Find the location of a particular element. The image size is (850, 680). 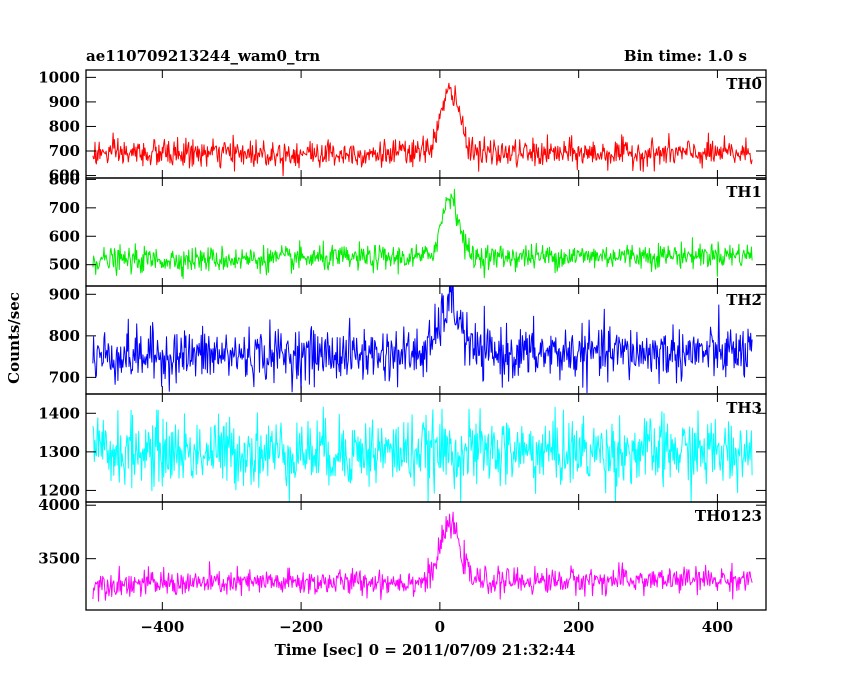

x-axis-label: Time [sec] 0 = 2011/07/09 21:32:44 is located at coordinates (425, 650).